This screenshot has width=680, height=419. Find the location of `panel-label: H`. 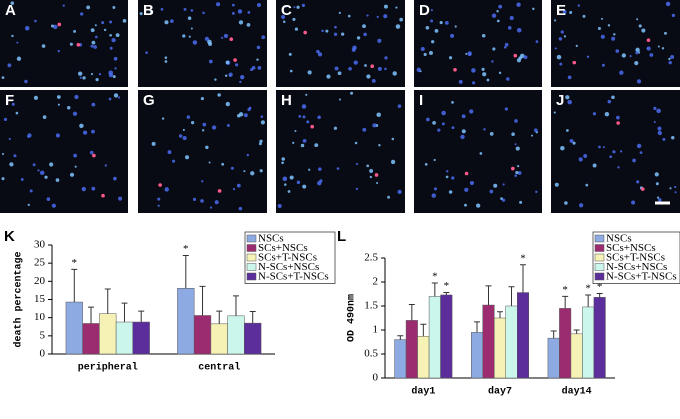

panel-label: H is located at coordinates (286, 100).